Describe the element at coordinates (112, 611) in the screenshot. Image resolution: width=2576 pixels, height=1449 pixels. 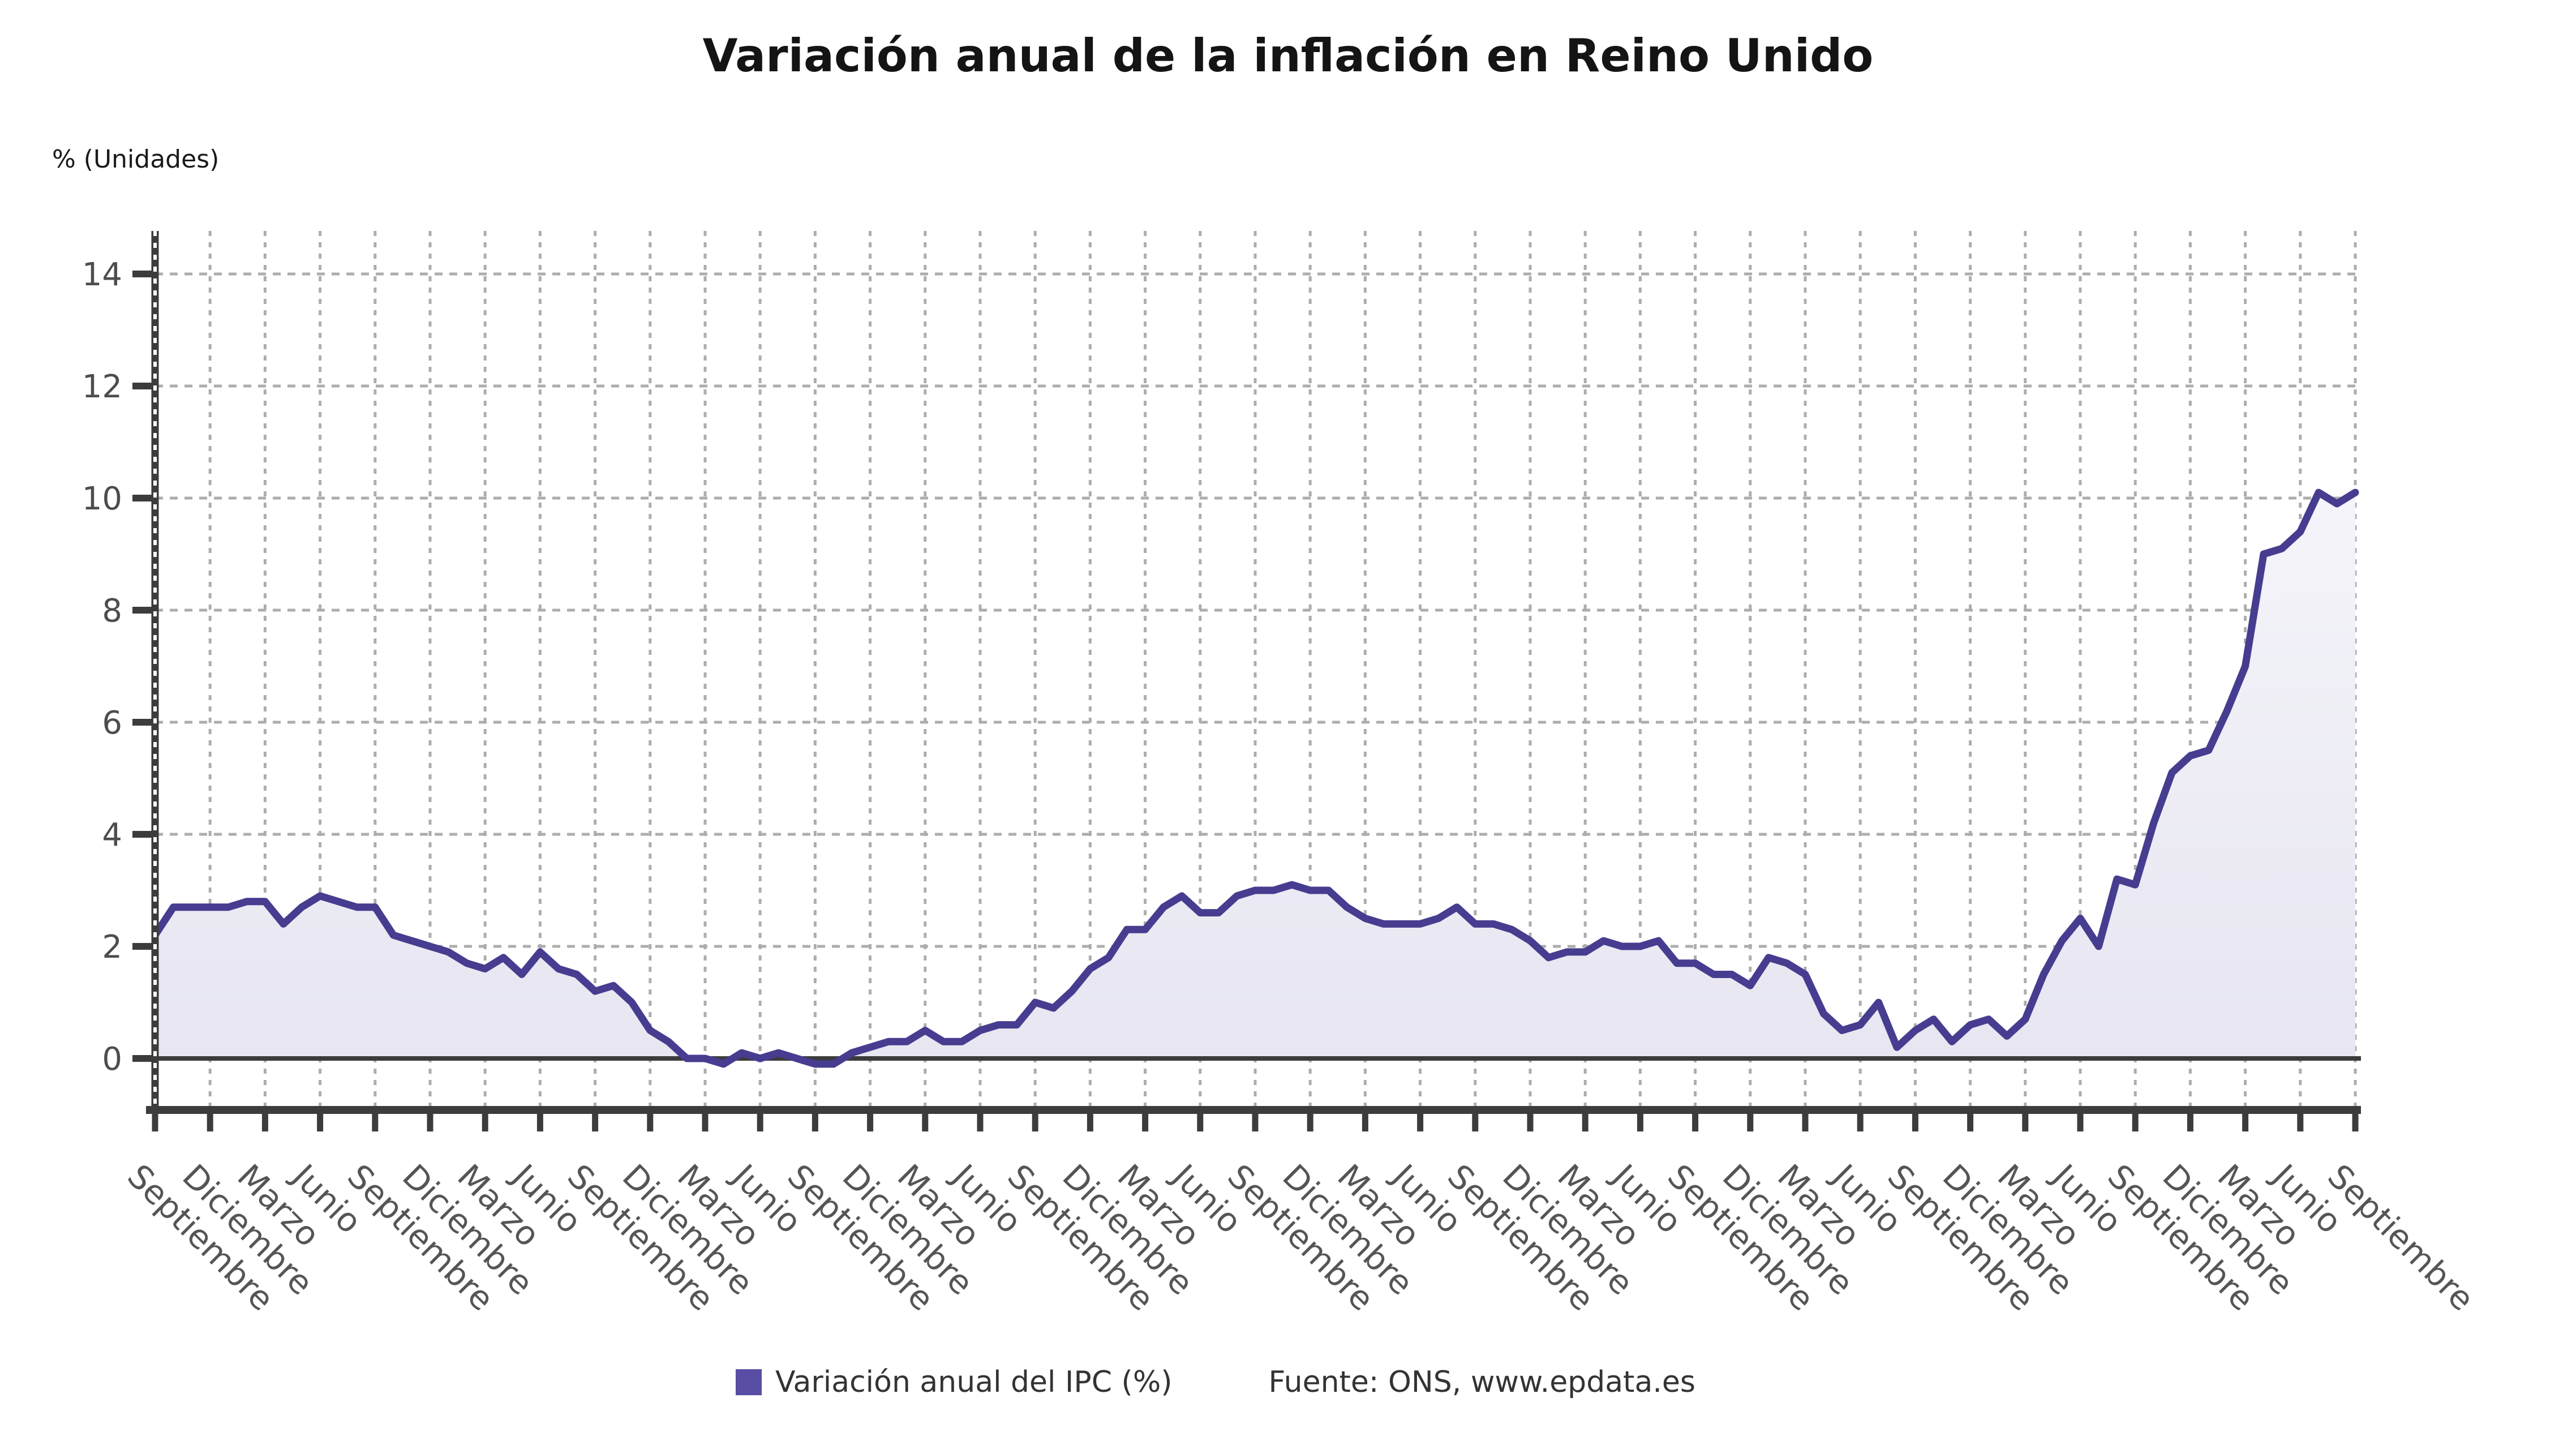
I see `svg-text: 8` at that location.